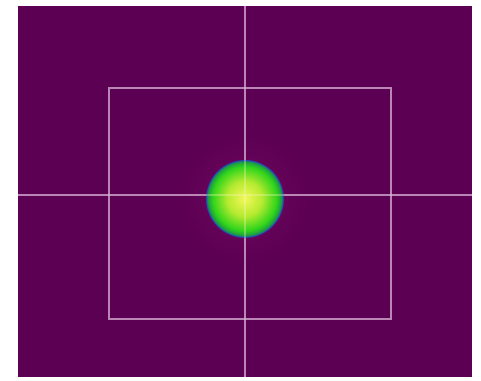 Image resolution: width=481 pixels, height=381 pixels. Describe the element at coordinates (245, 199) in the screenshot. I see `beam-spot` at that location.